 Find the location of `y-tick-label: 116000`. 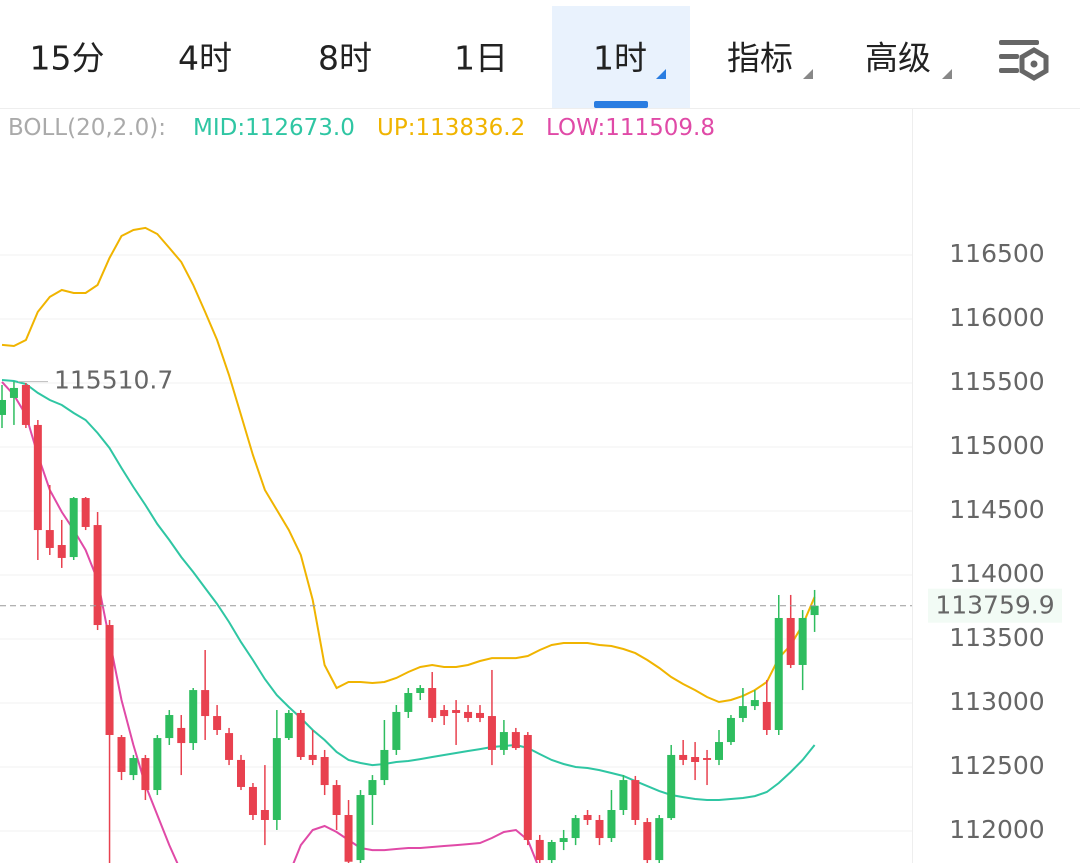

y-tick-label: 116000 is located at coordinates (996, 317).